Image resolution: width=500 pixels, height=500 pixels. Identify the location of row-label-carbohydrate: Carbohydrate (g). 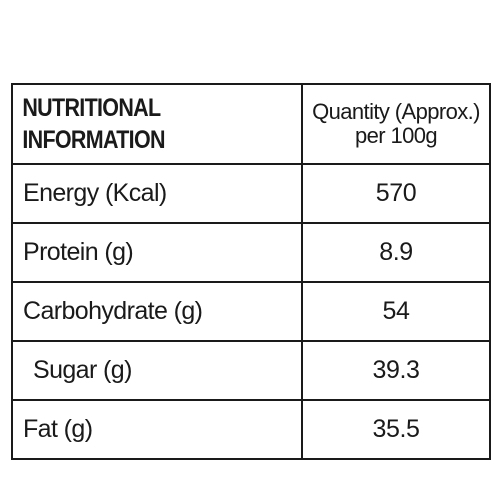
(157, 311).